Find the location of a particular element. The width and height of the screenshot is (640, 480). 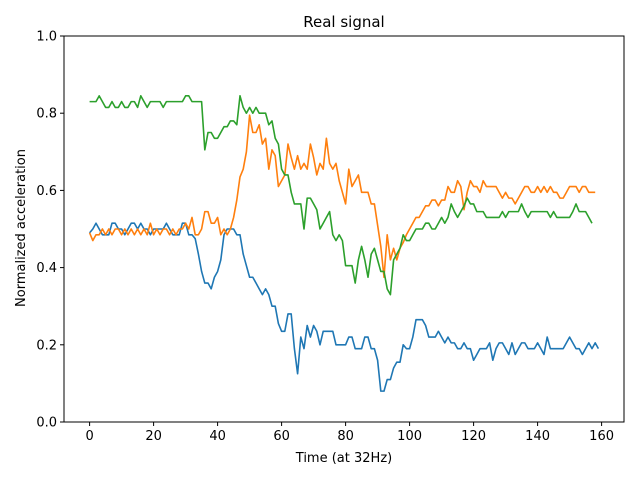

x-tick-label: 40 is located at coordinates (217, 436).